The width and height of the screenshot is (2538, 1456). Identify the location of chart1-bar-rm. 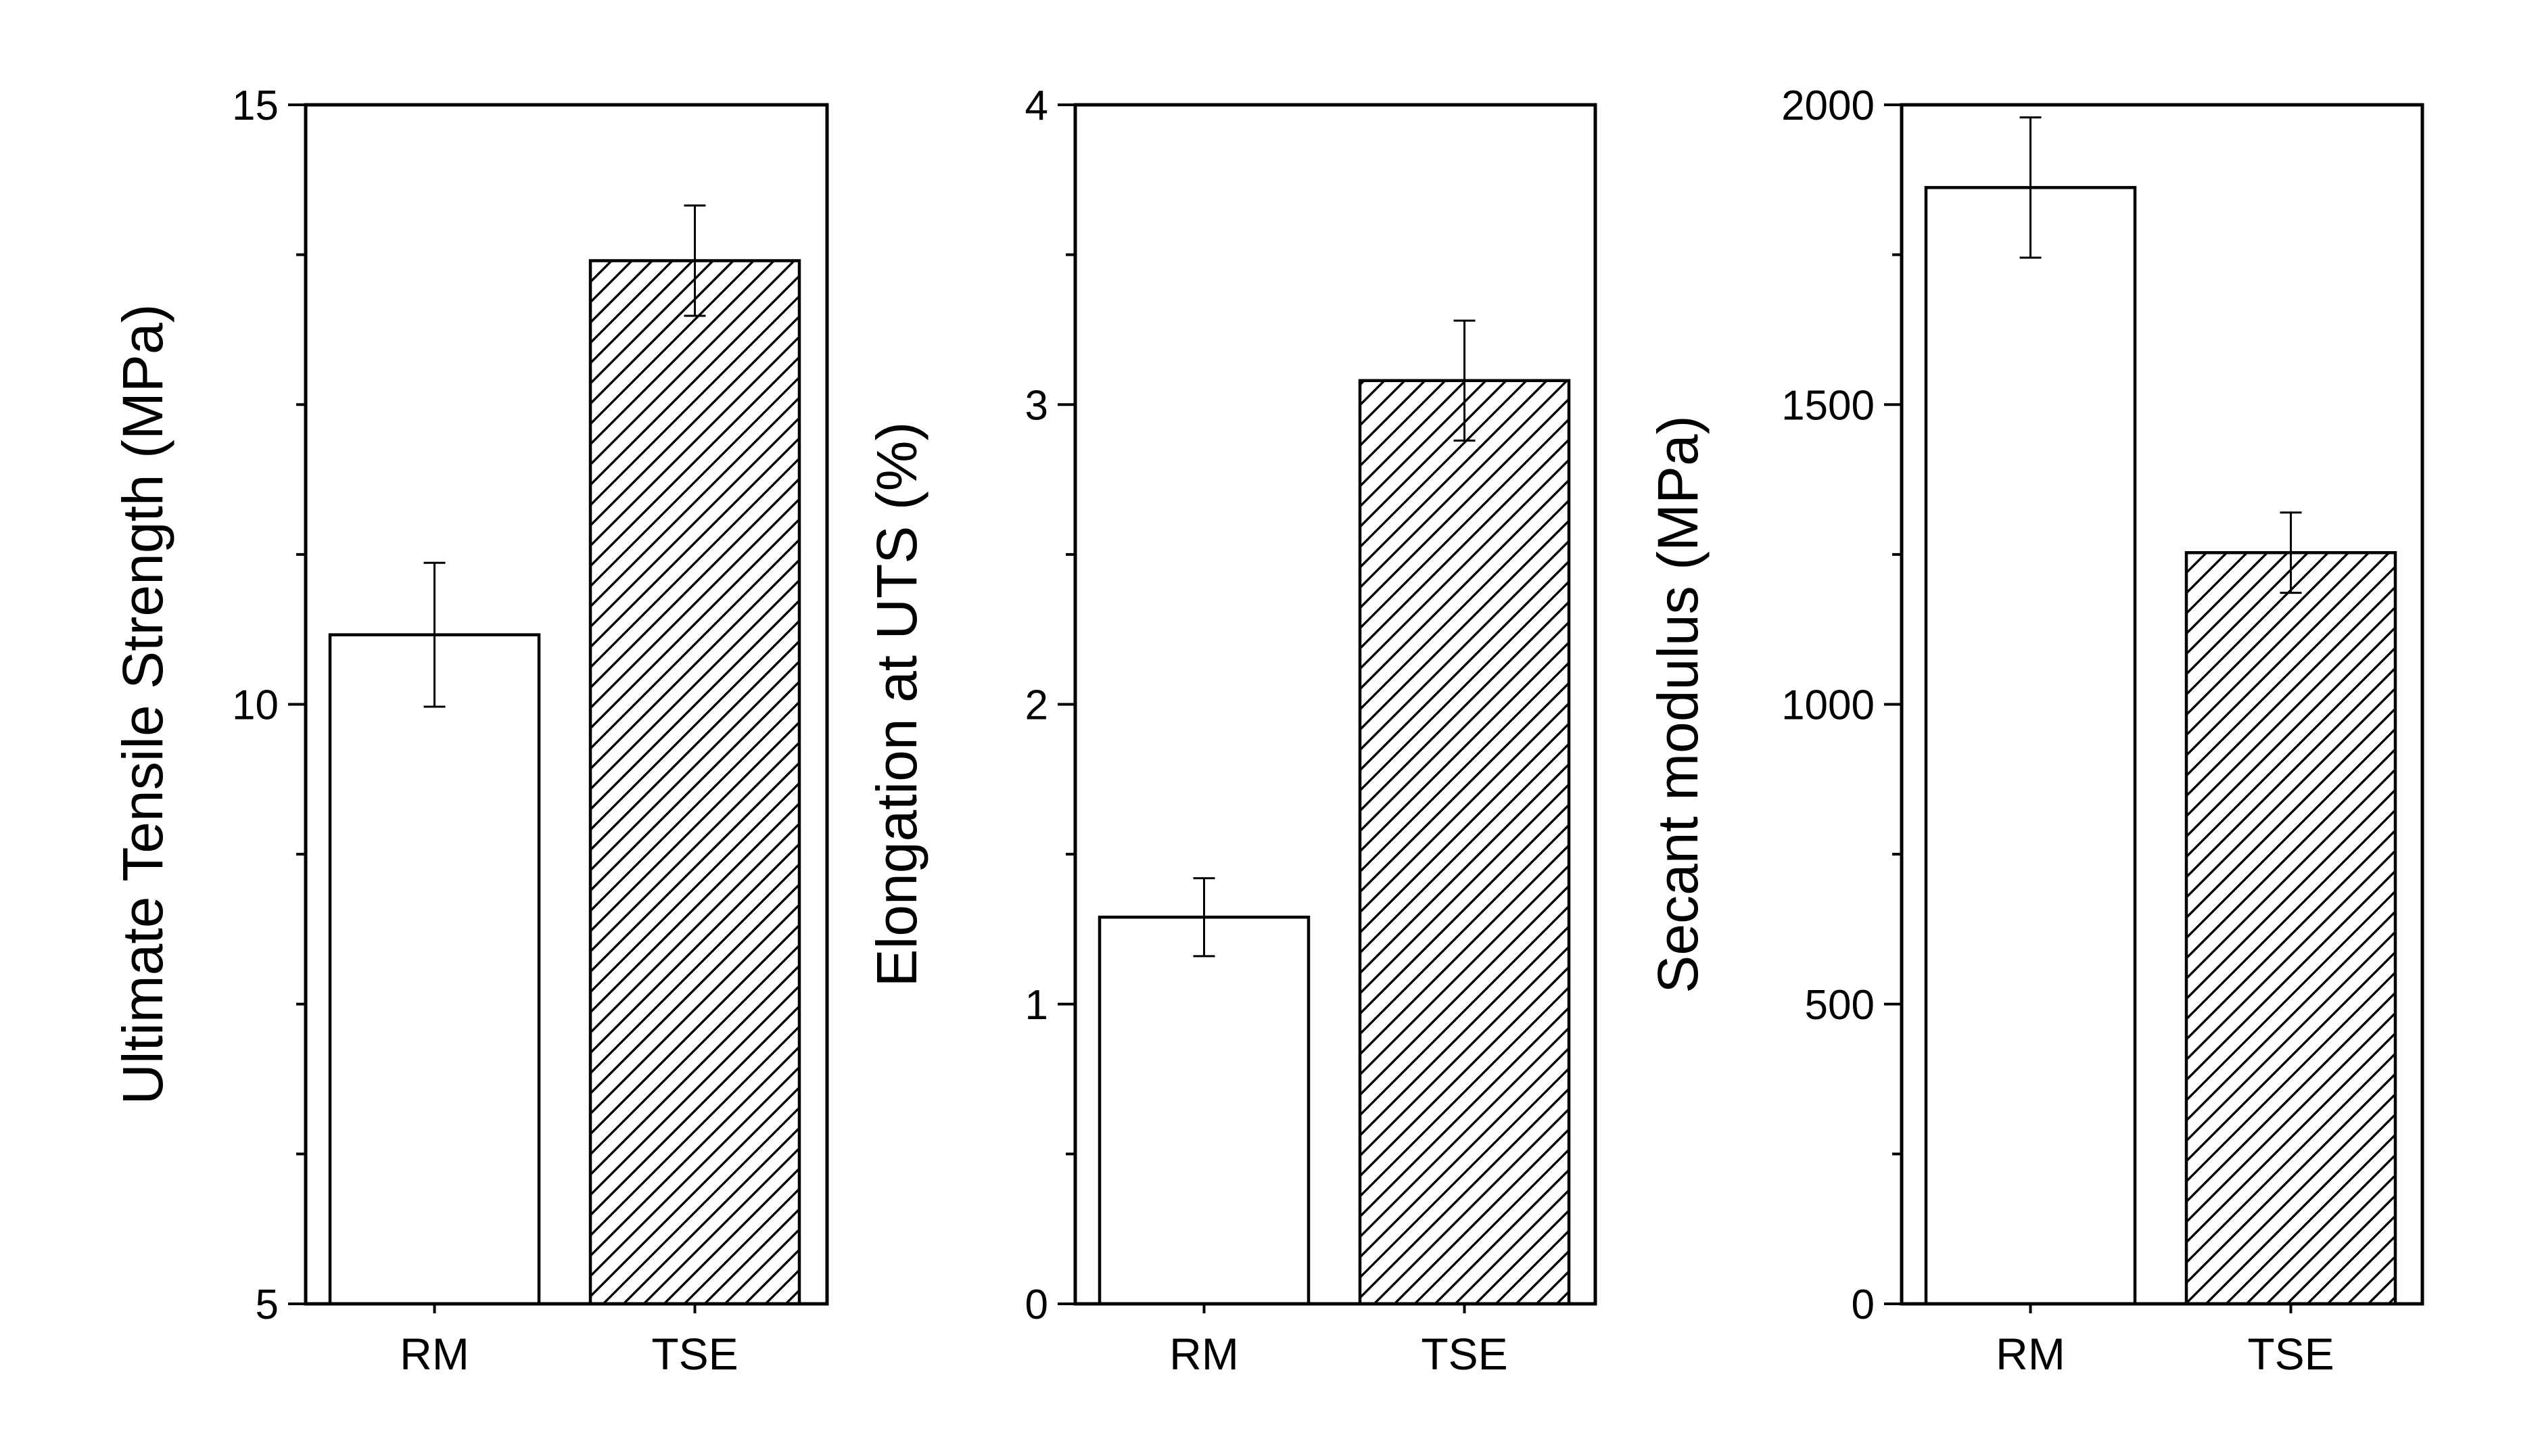
(435, 970).